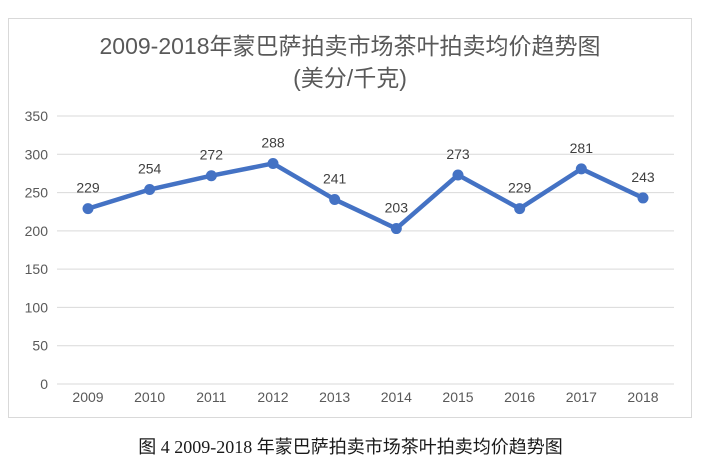 This screenshot has width=701, height=469. Describe the element at coordinates (37, 154) in the screenshot. I see `y-axis-tick-label: 300` at that location.